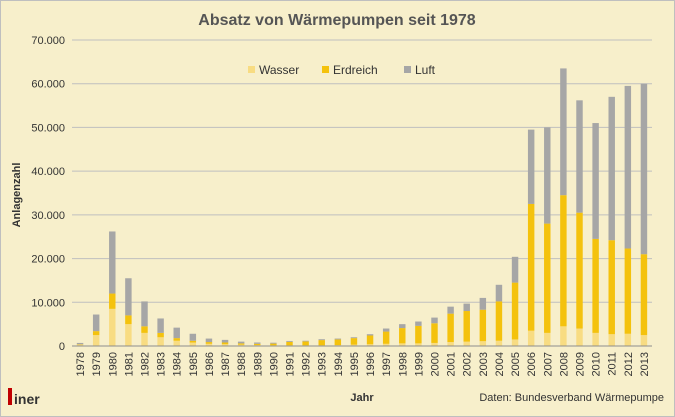  What do you see at coordinates (128, 320) in the screenshot?
I see `bar-erdreich-1981` at bounding box center [128, 320].